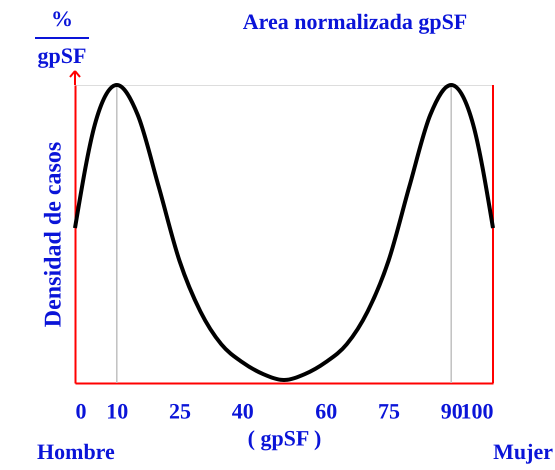 This screenshot has height=470, width=555. I want to click on x-tick-label: 40, so click(243, 411).